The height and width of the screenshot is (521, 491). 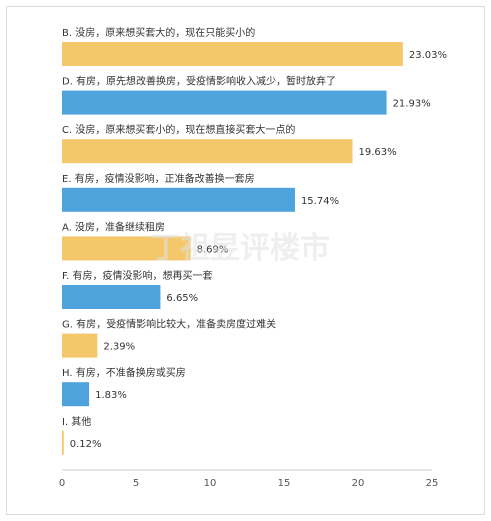 I want to click on x-tick-label: 0, so click(x=62, y=483).